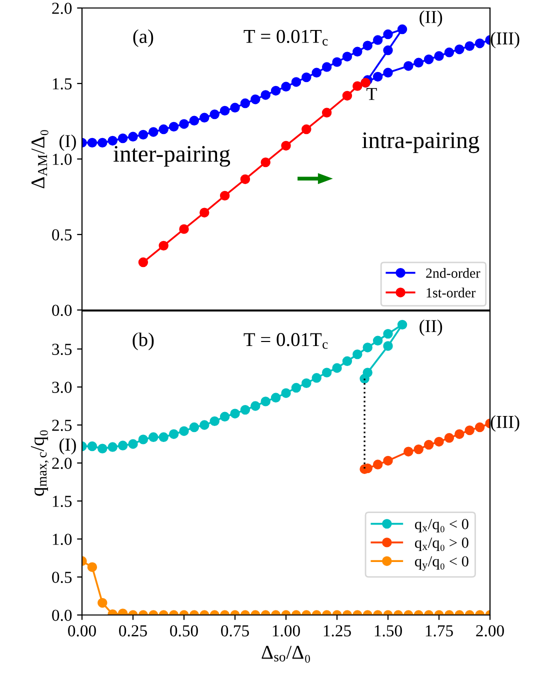 Image resolution: width=542 pixels, height=675 pixels. What do you see at coordinates (490, 631) in the screenshot?
I see `x-tick-label: 2.00` at bounding box center [490, 631].